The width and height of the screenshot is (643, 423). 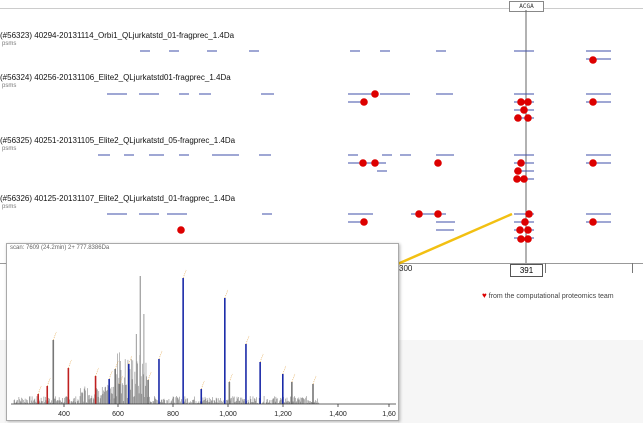 What do you see at coordinates (3, 381) in the screenshot?
I see `footer-band-left` at bounding box center [3, 381].